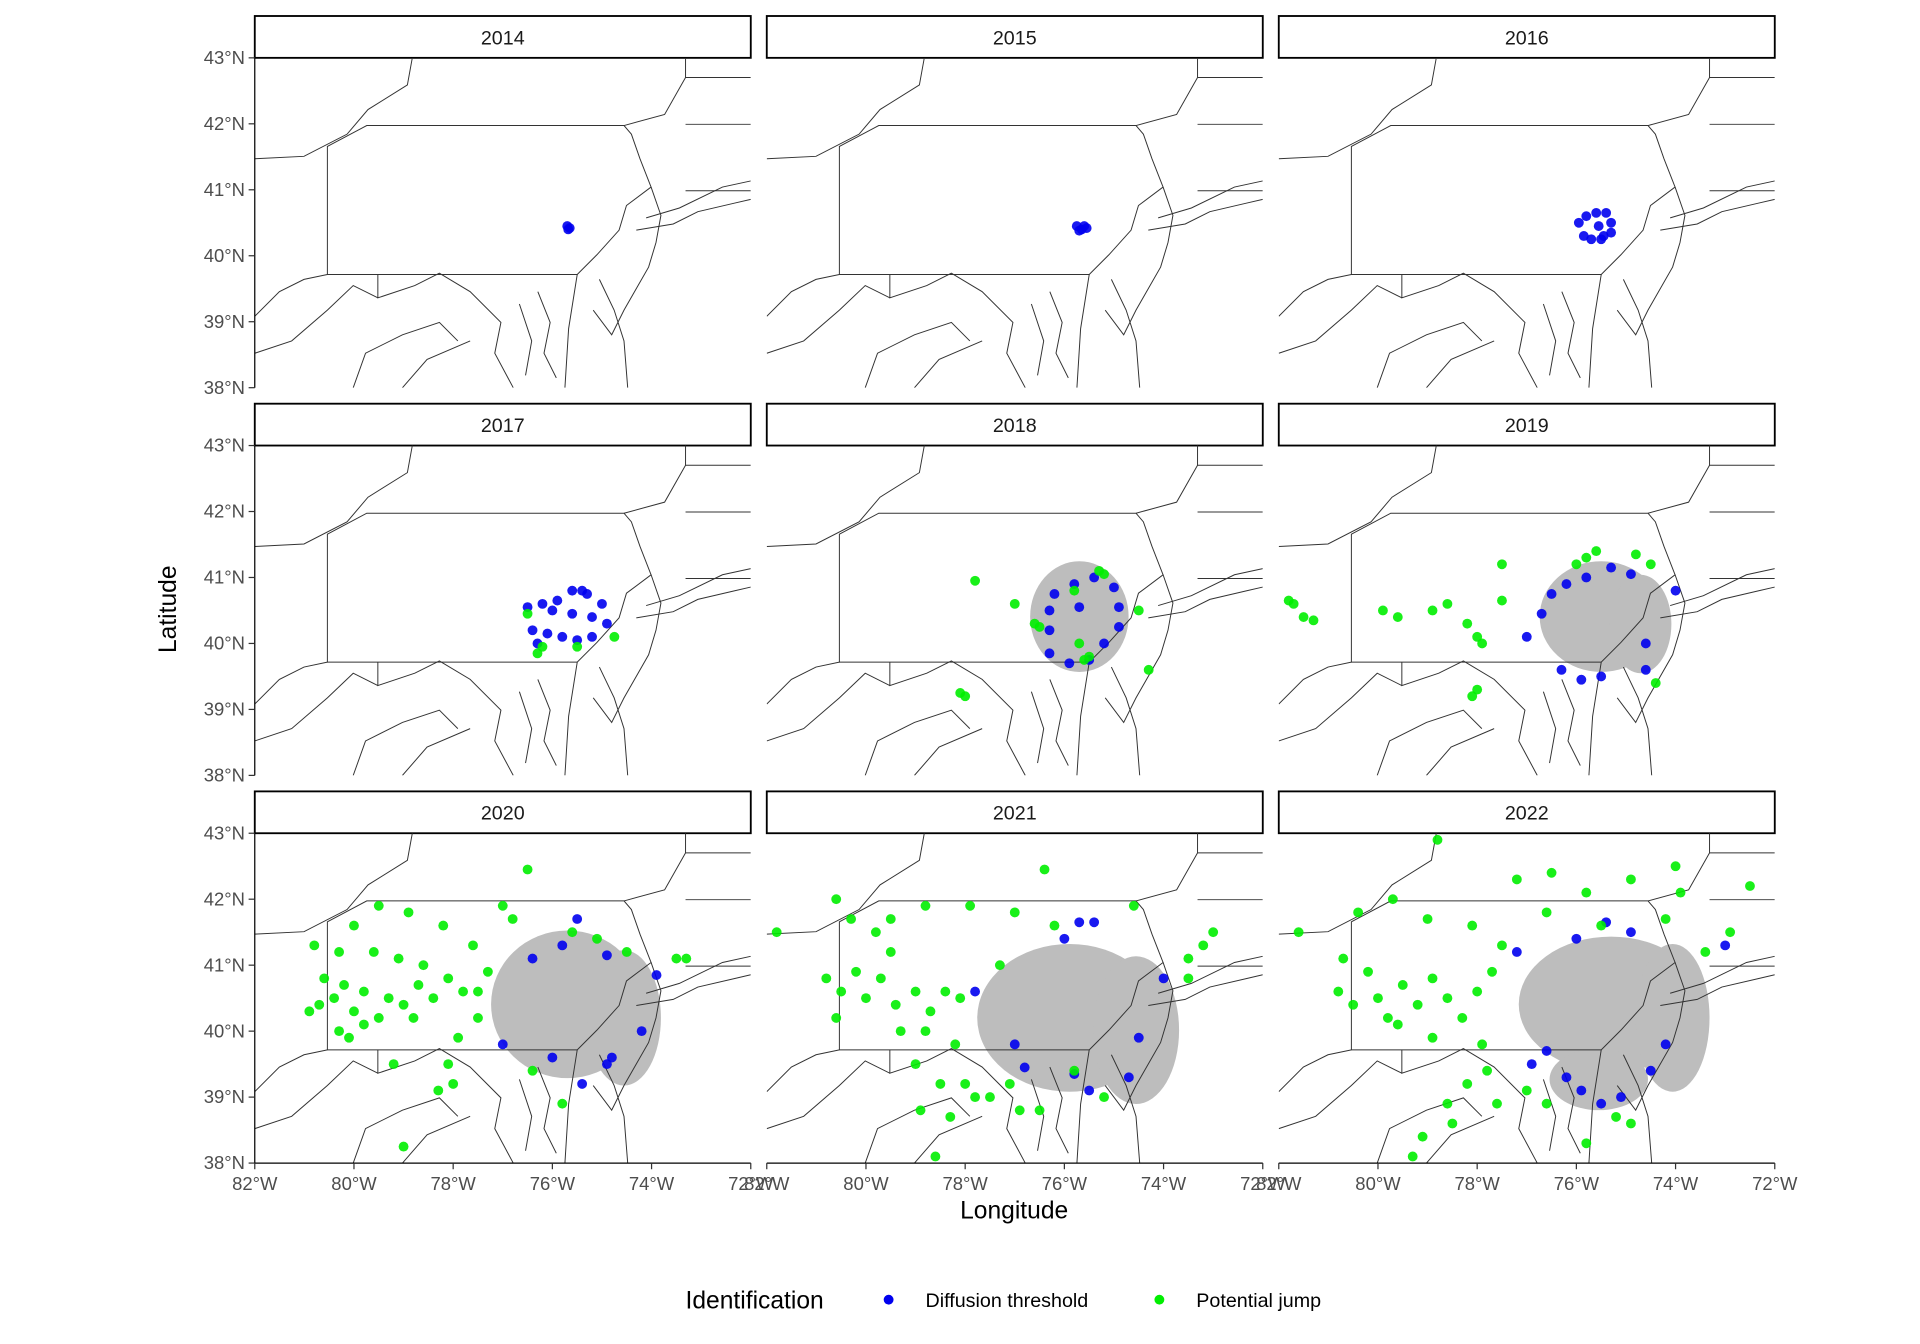  What do you see at coordinates (751, 1183) in the screenshot?
I see `x-tick-label: 72°W` at bounding box center [751, 1183].